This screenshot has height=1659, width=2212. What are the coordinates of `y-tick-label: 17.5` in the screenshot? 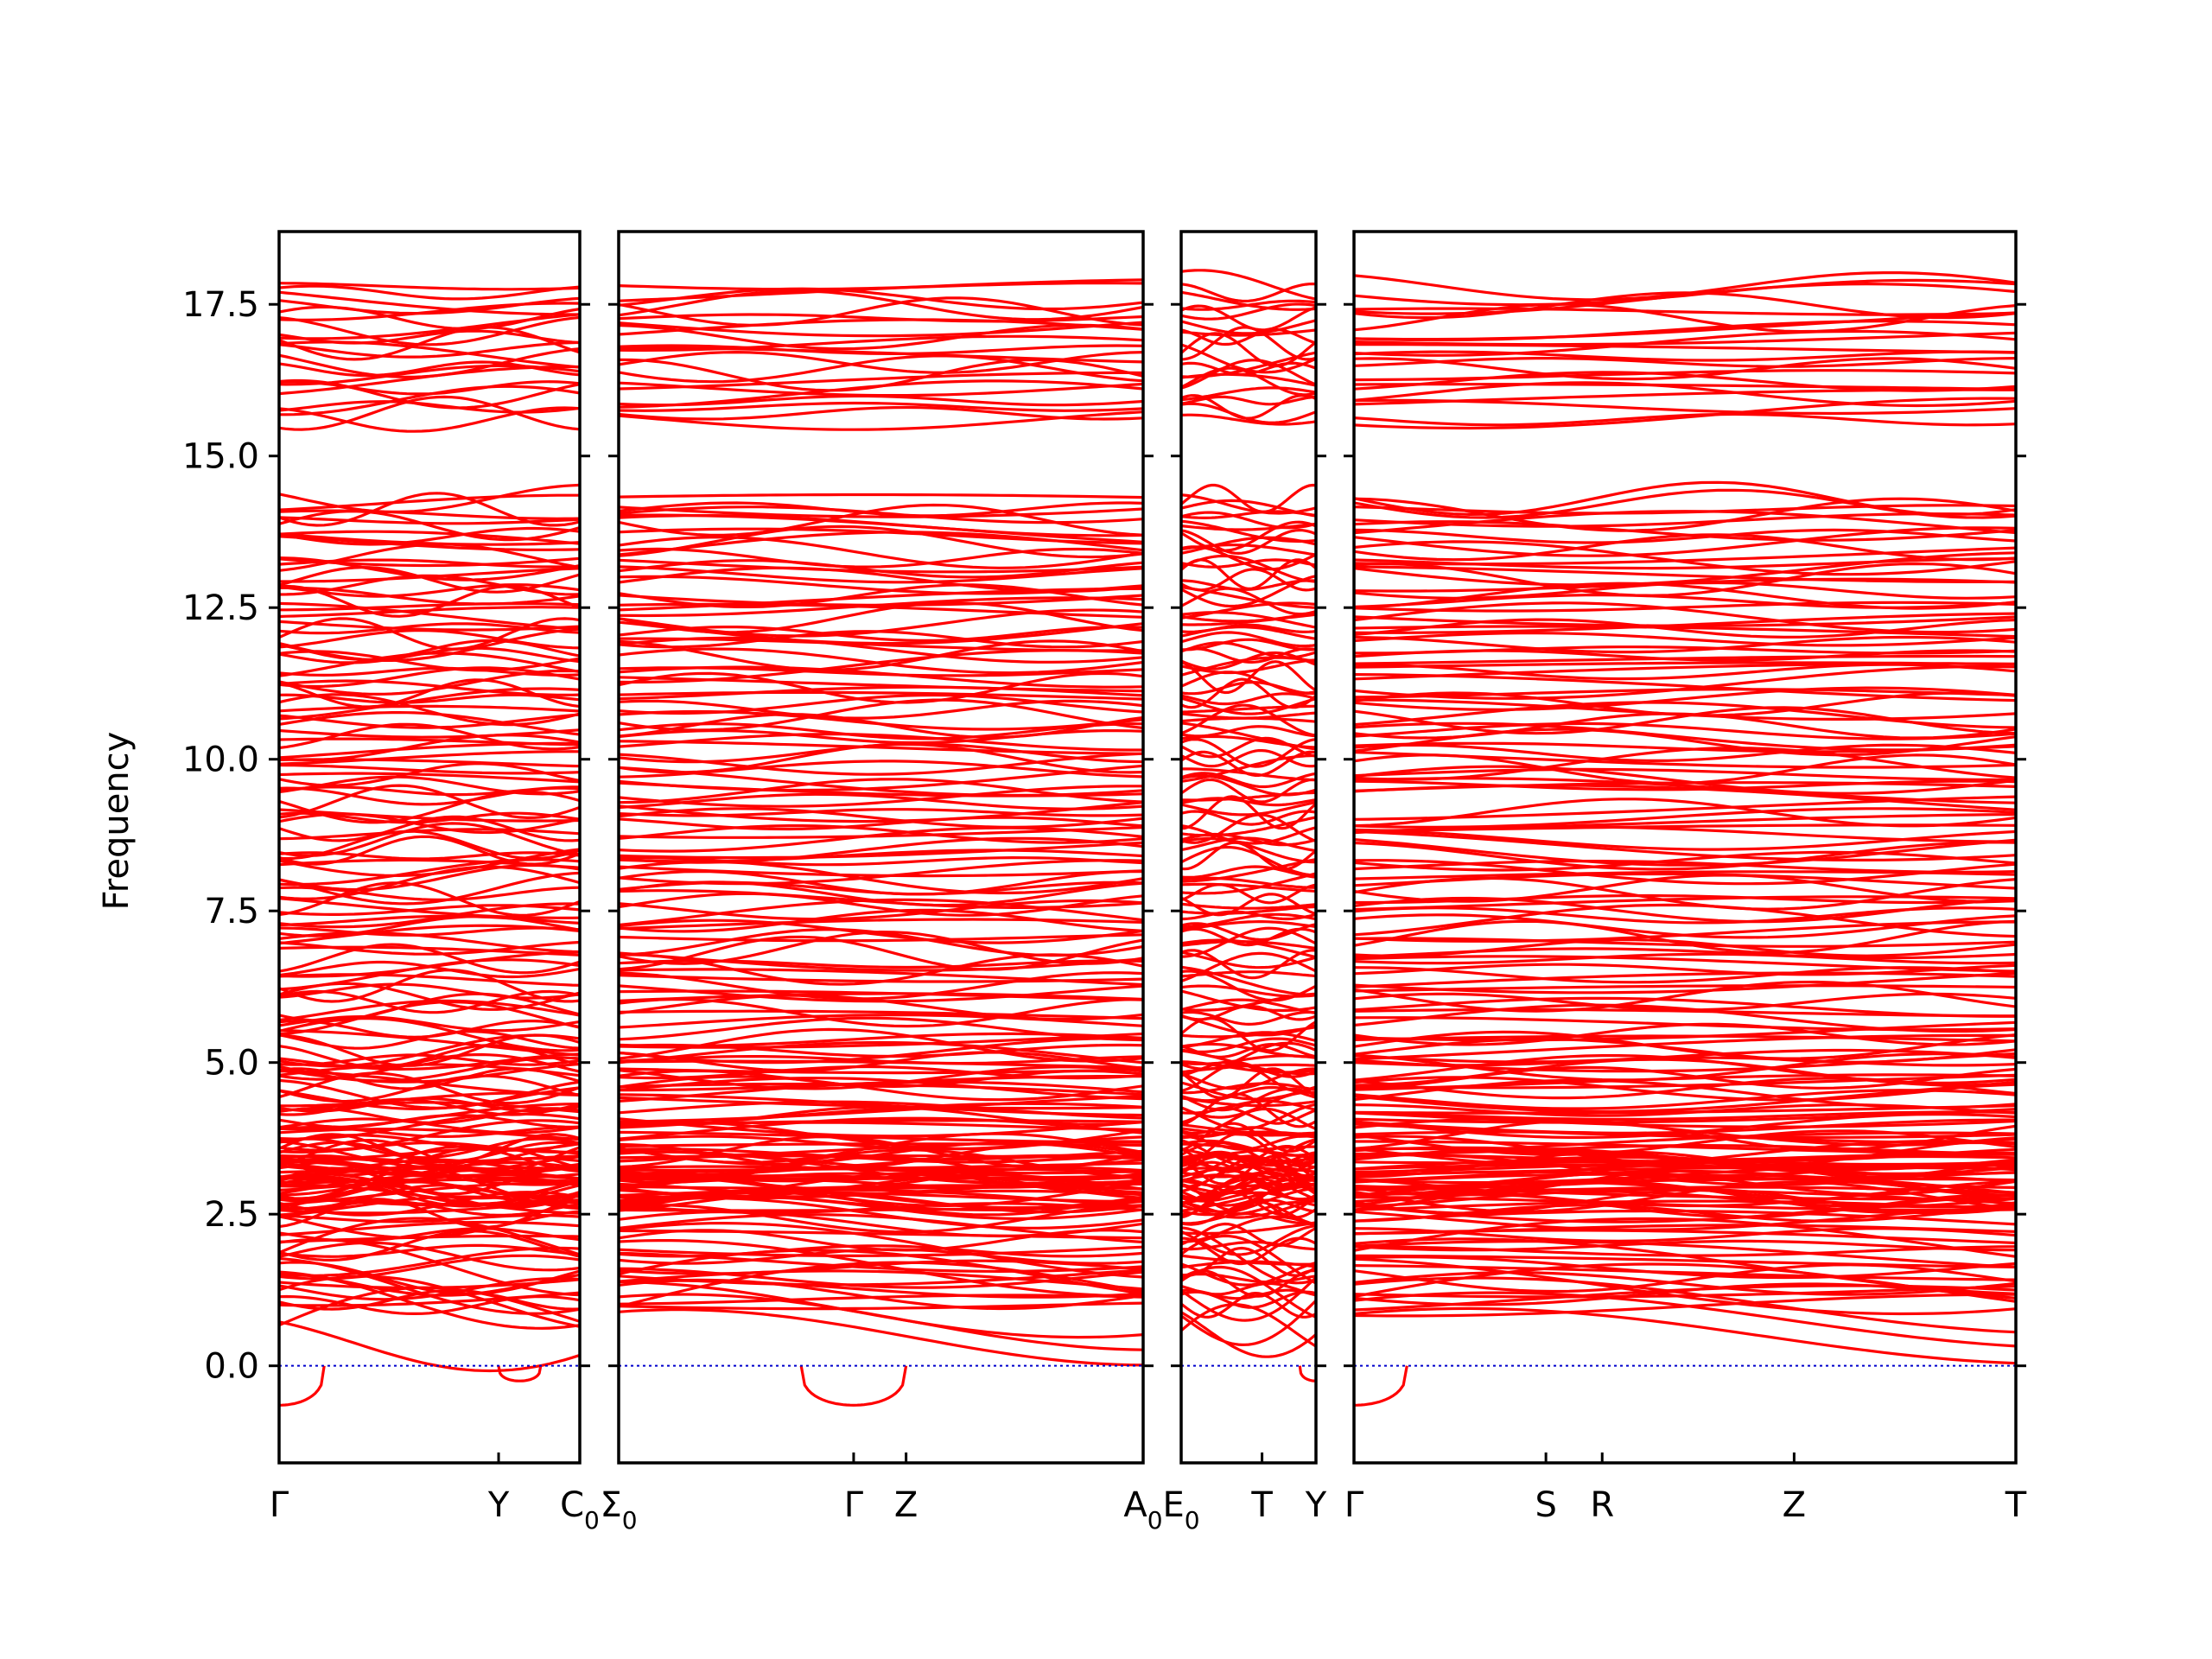 It's located at (220, 305).